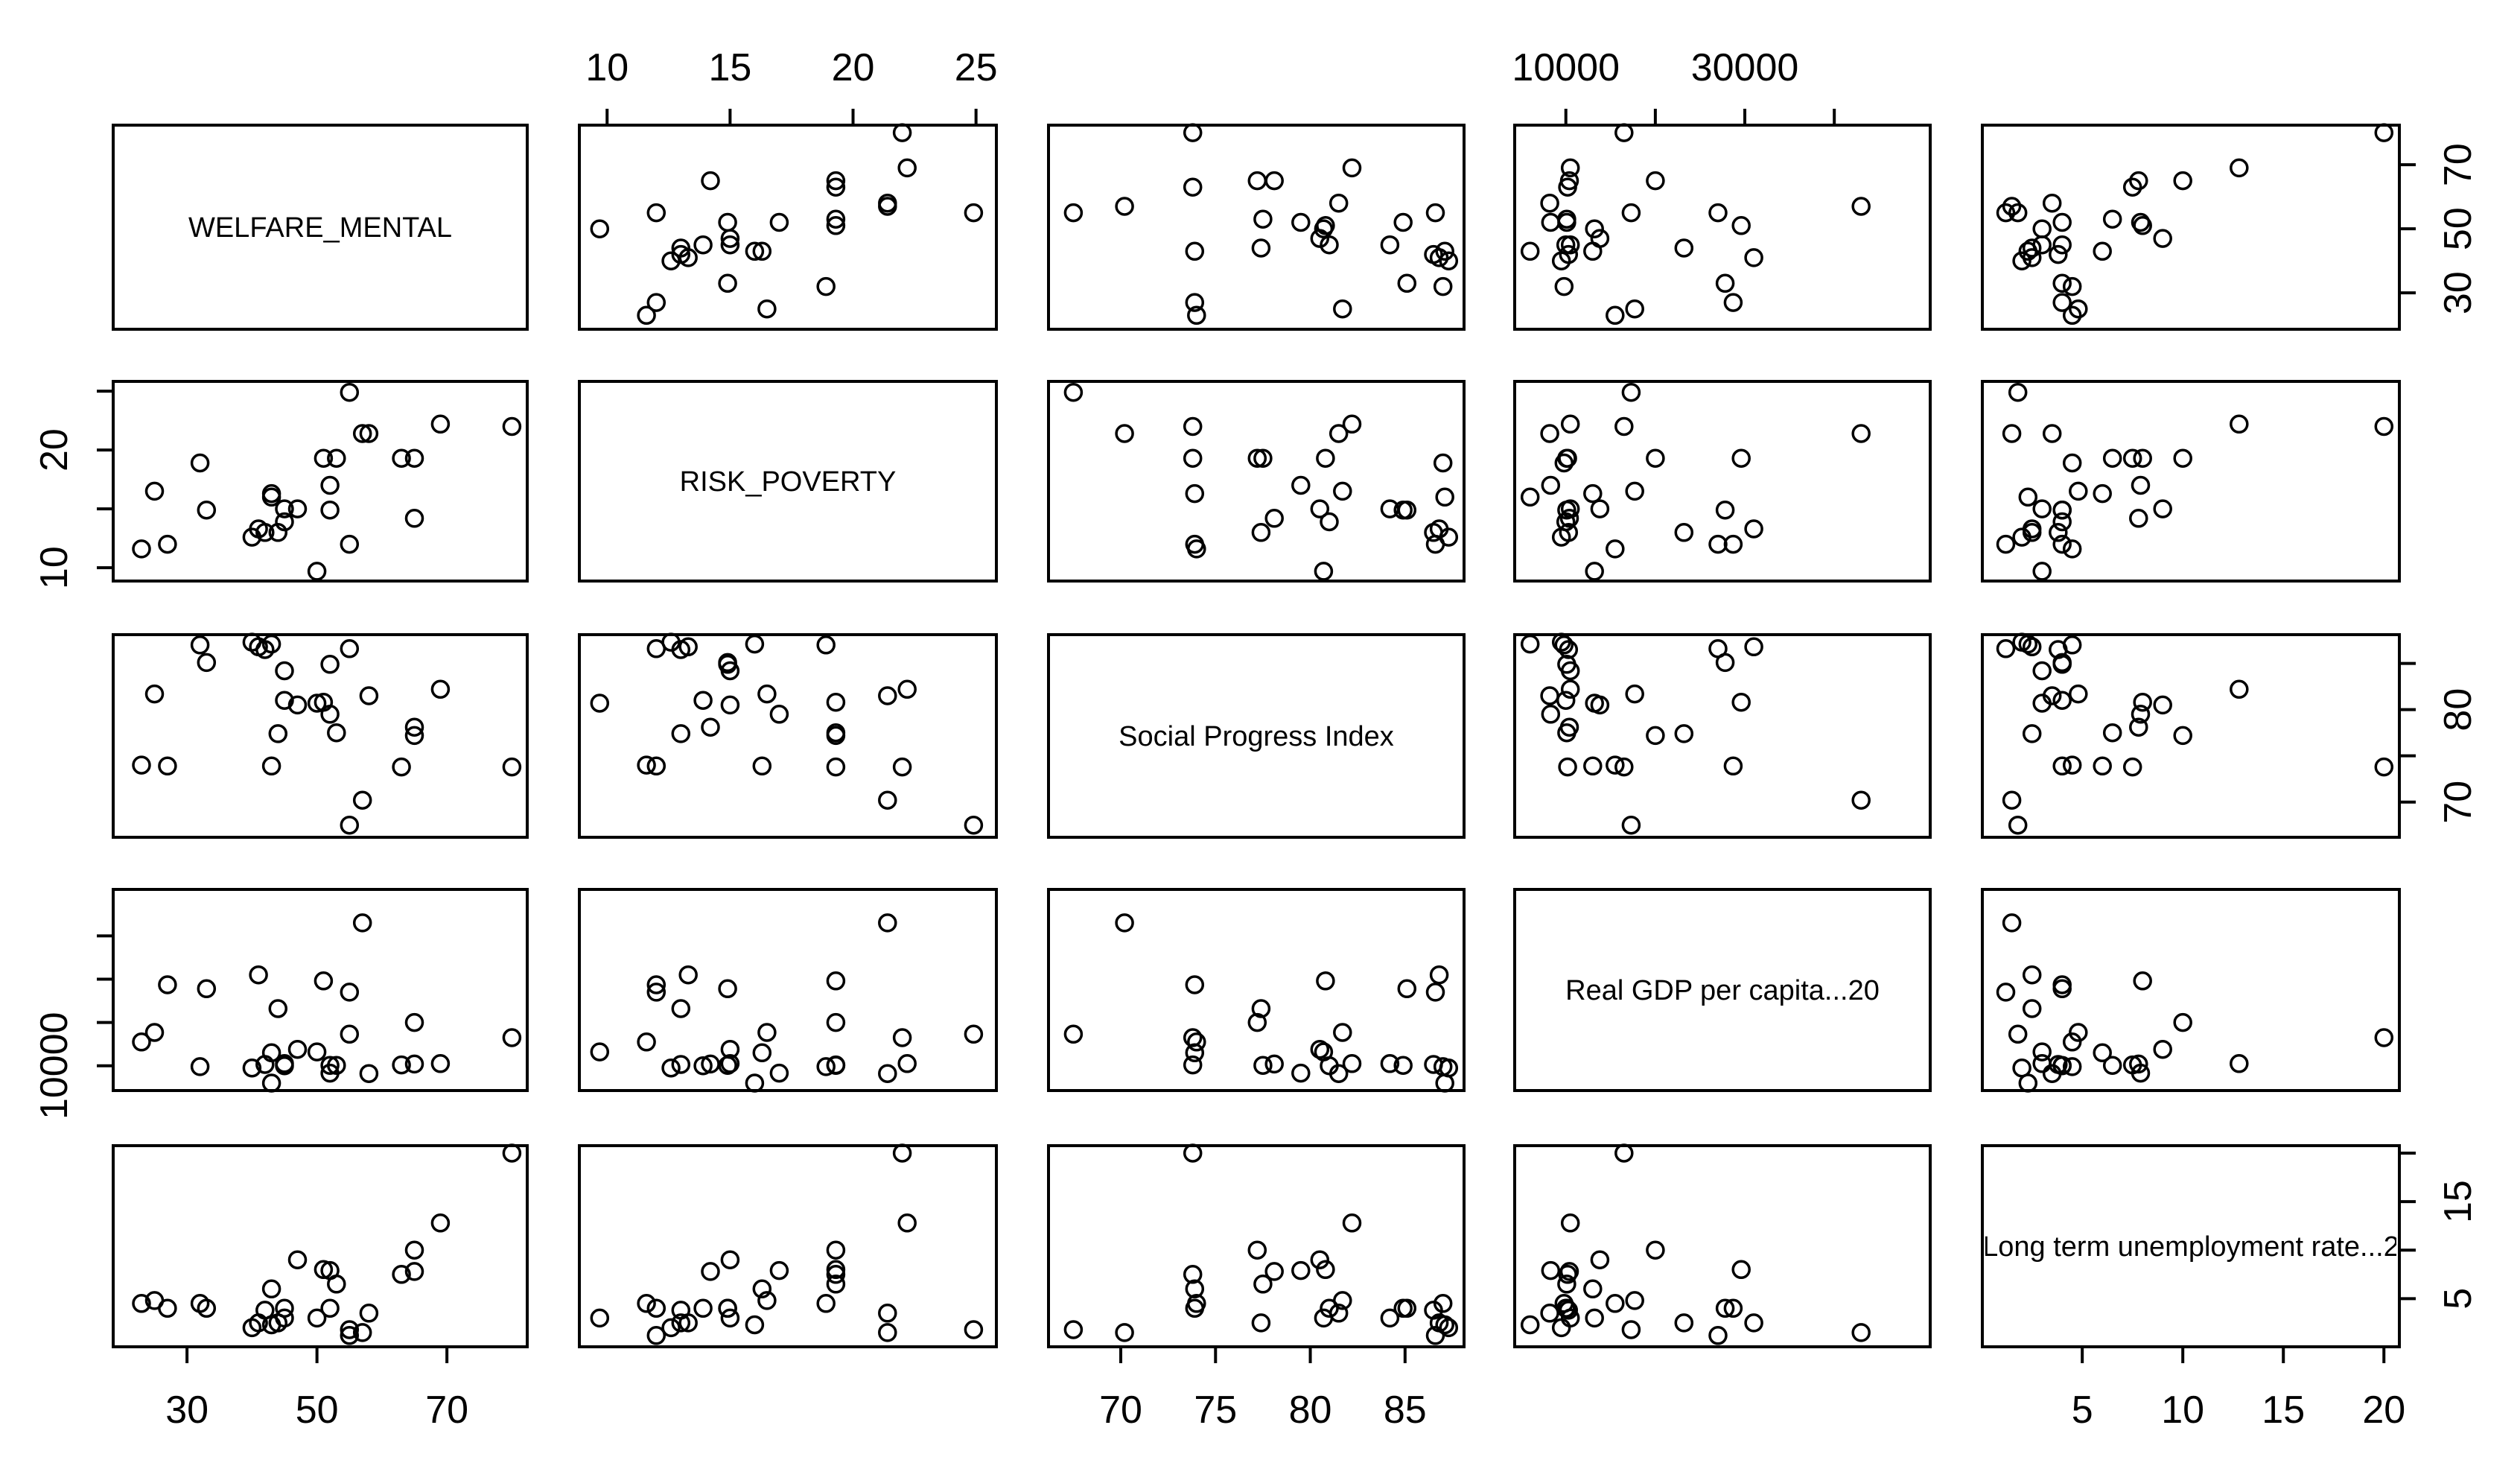 Image resolution: width=2520 pixels, height=1463 pixels. What do you see at coordinates (1722, 990) in the screenshot?
I see `variable-label: Real GDP per capita...20` at bounding box center [1722, 990].